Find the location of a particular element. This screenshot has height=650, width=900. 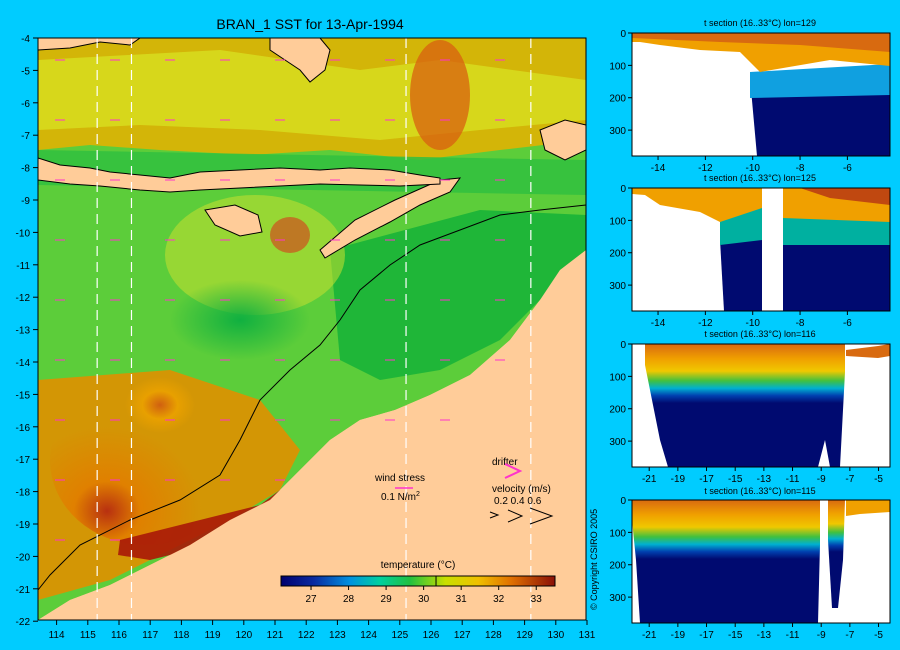

lat-tick-label-17: -21 is located at coordinates (23, 590).